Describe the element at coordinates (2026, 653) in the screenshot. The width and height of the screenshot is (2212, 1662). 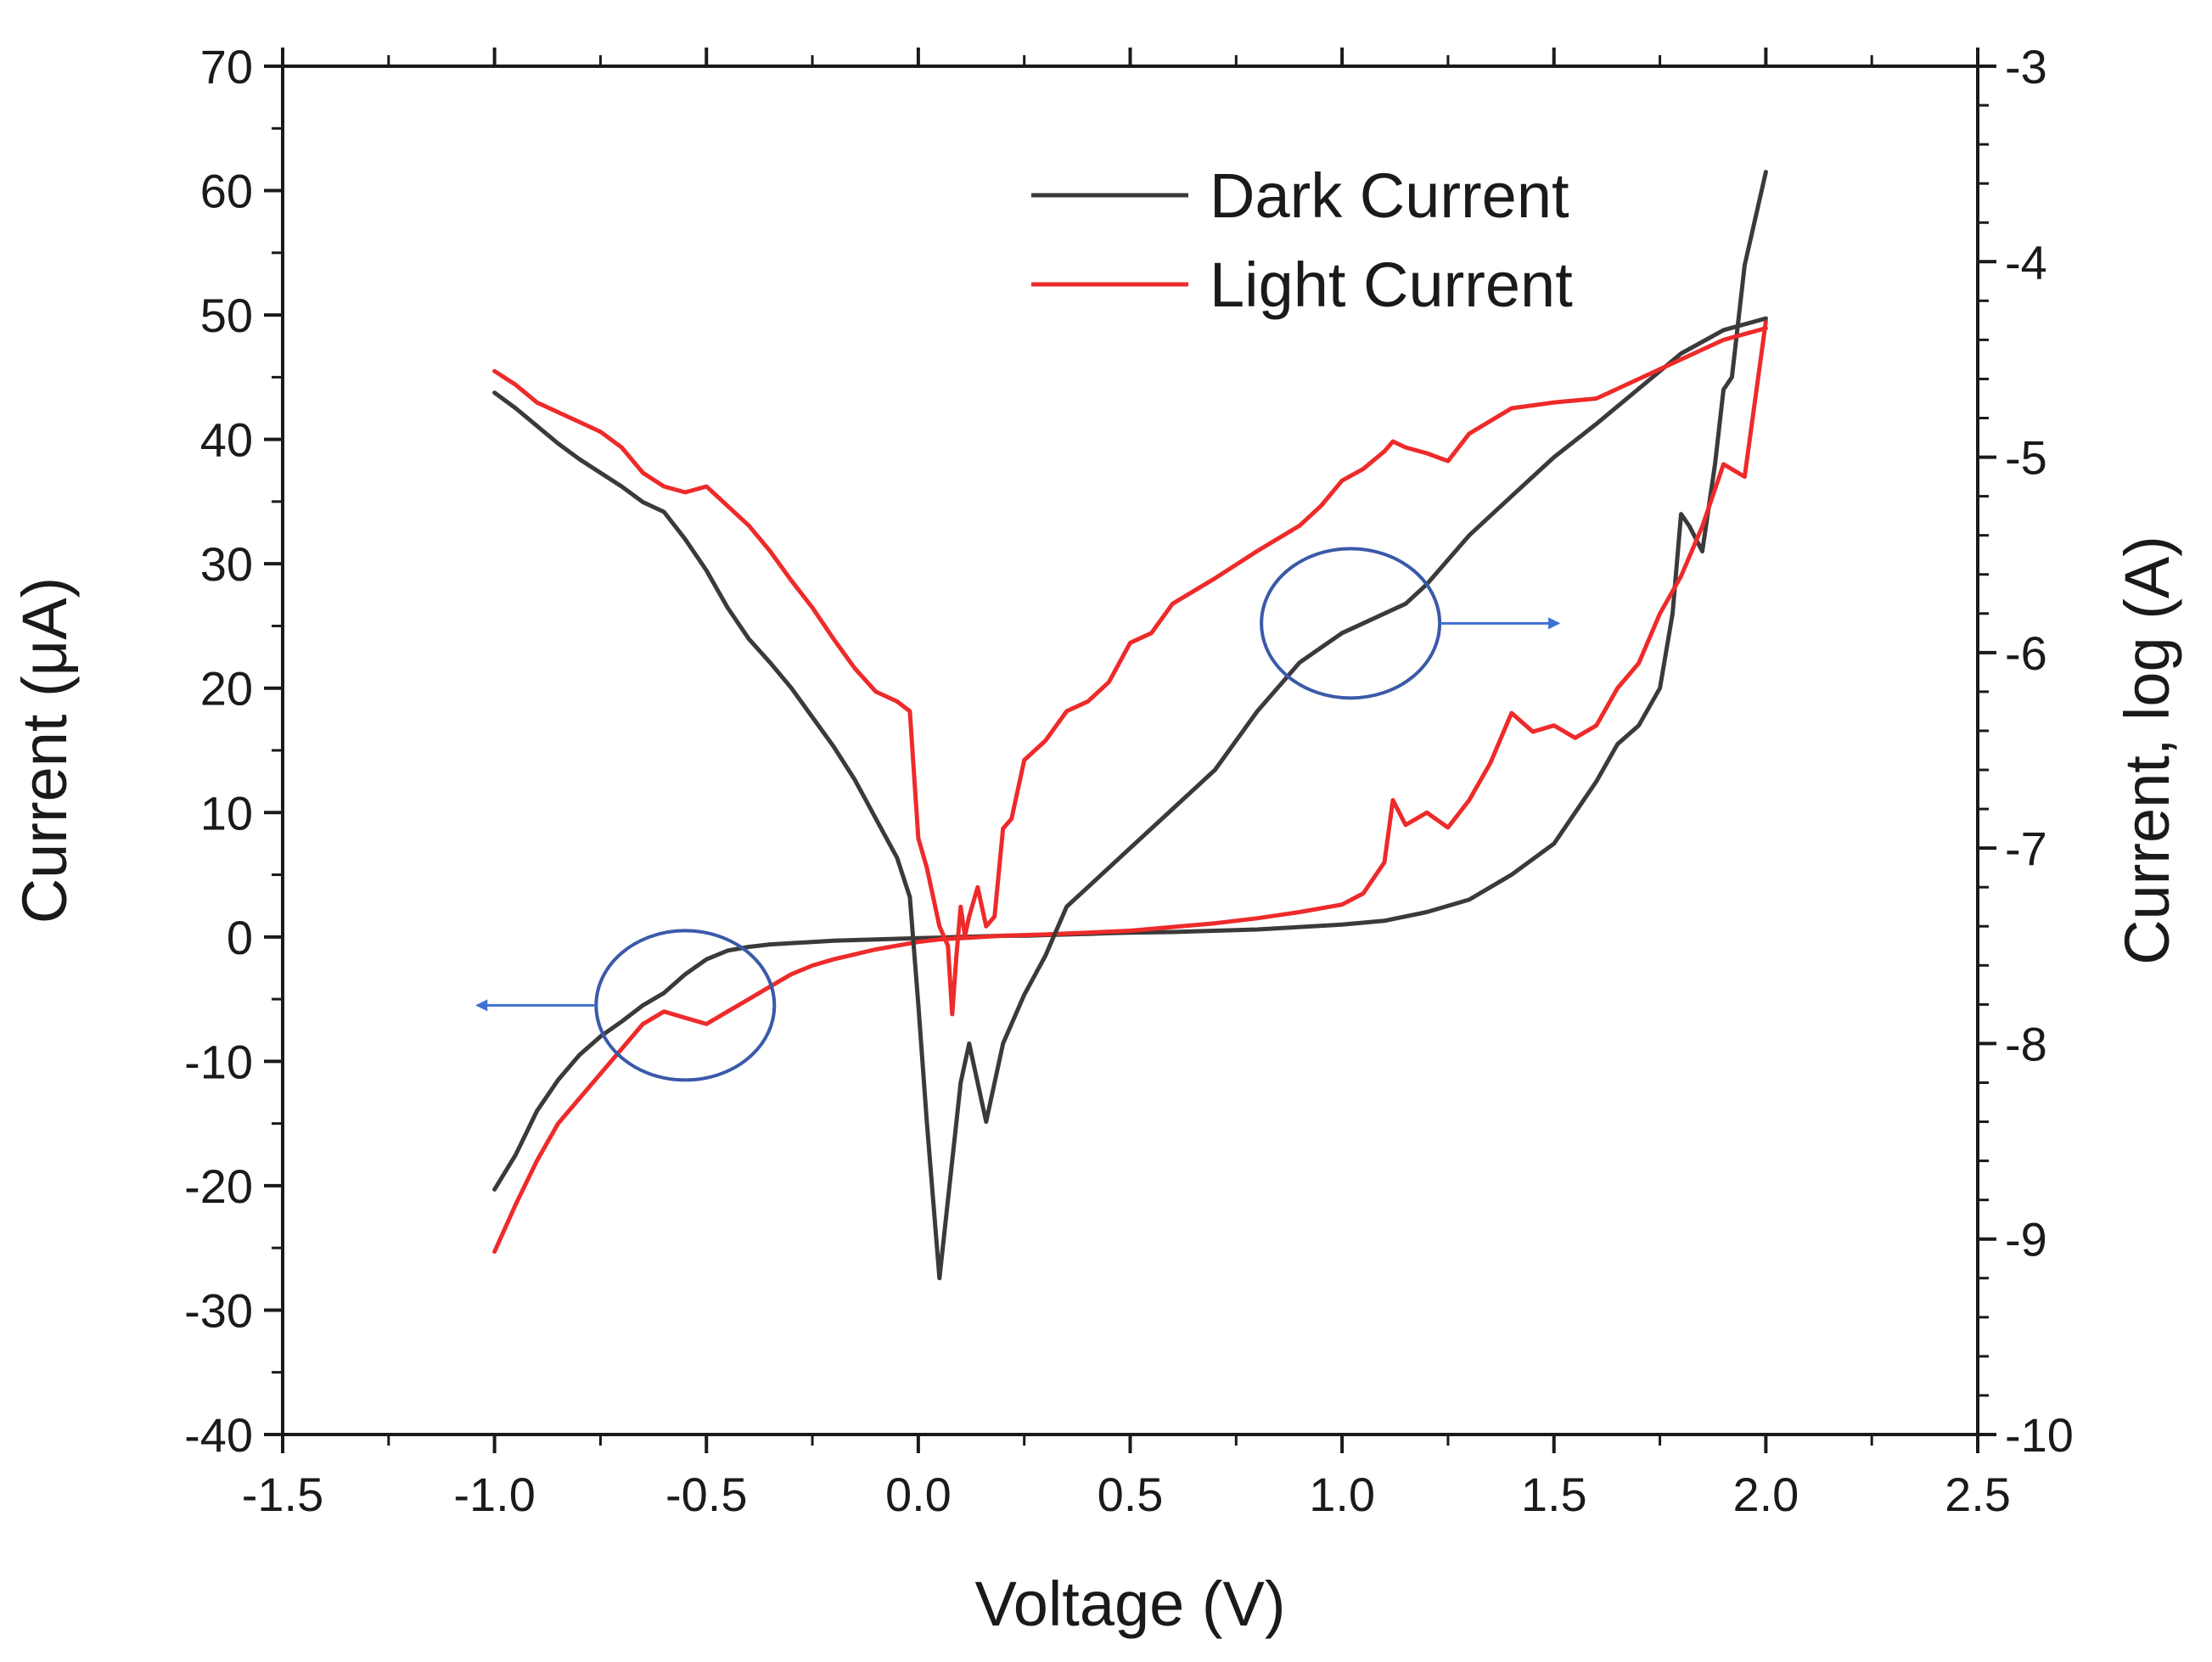
I see `y-right-tick-label: -6` at that location.